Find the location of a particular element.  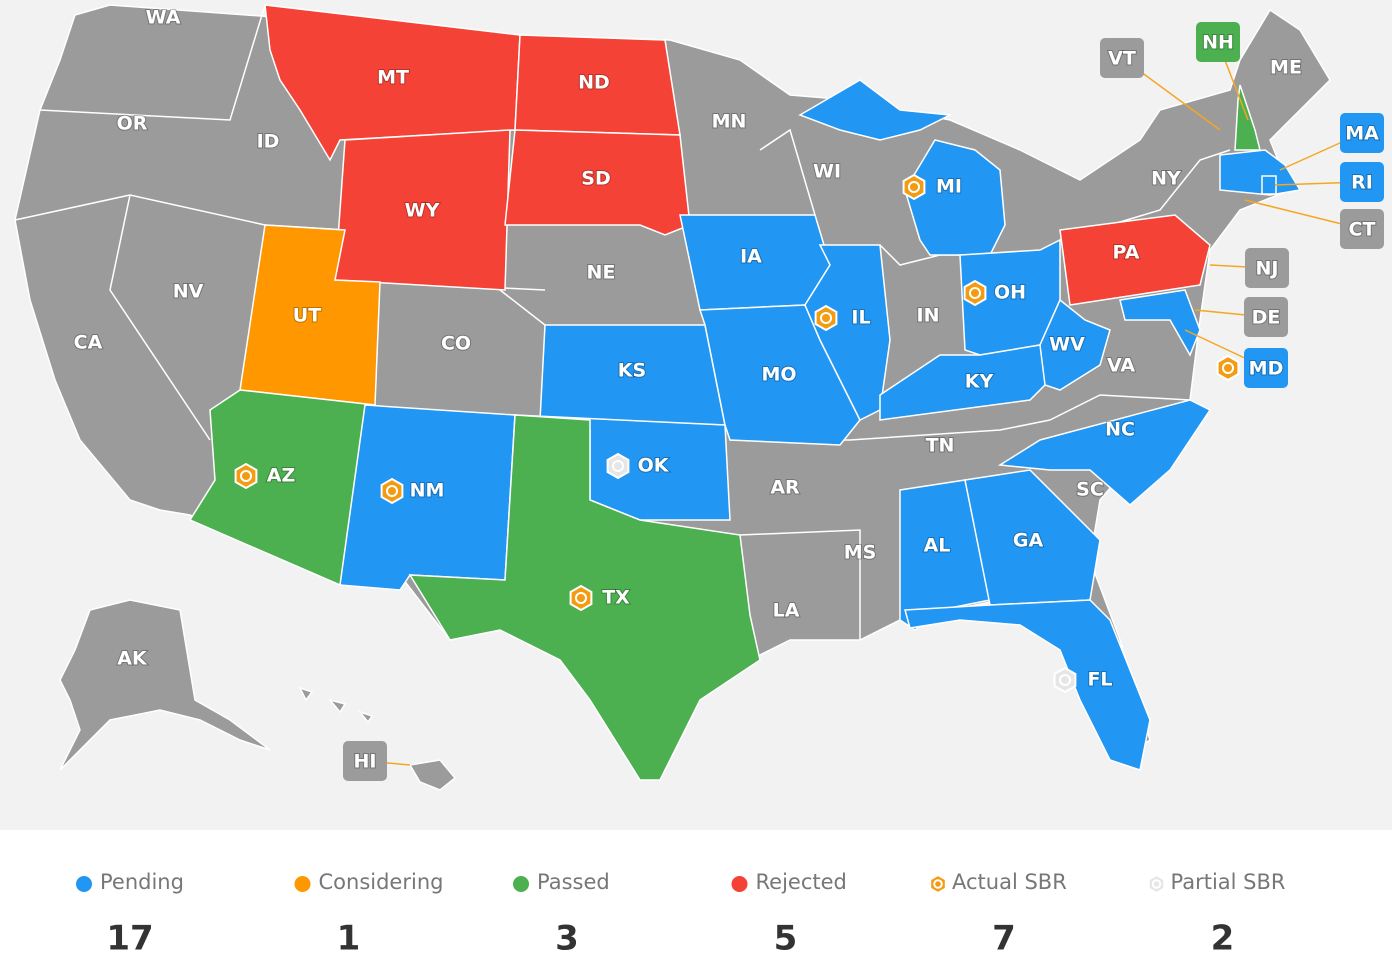

state-label: HI is located at coordinates (365, 762).